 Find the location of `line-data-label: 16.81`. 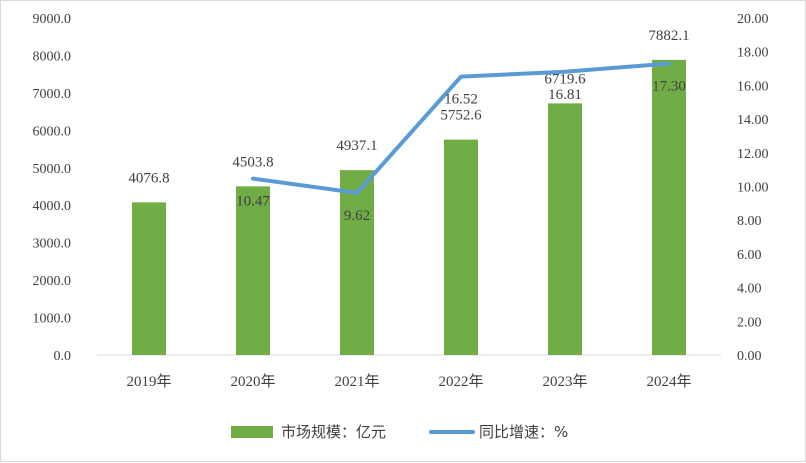

line-data-label: 16.81 is located at coordinates (565, 95).